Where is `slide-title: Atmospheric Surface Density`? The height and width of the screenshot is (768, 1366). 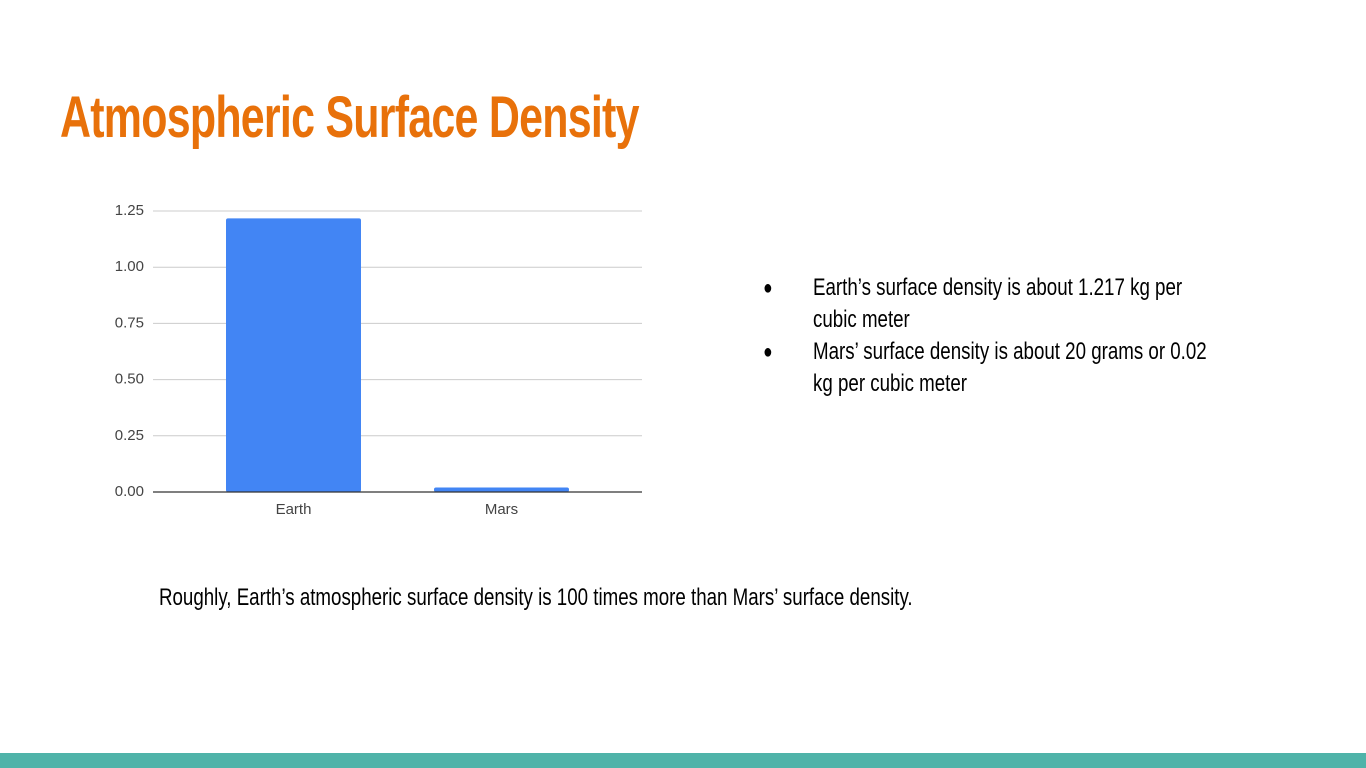 slide-title: Atmospheric Surface Density is located at coordinates (349, 117).